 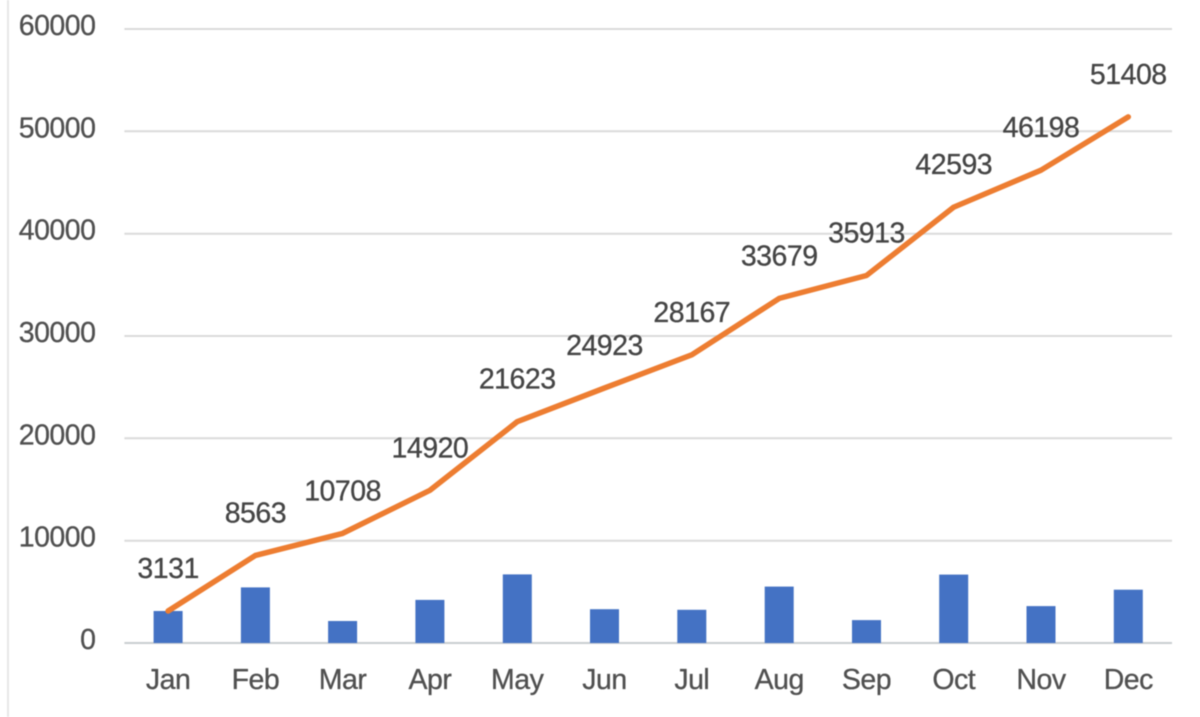 What do you see at coordinates (604, 346) in the screenshot?
I see `svg-text: 24923` at bounding box center [604, 346].